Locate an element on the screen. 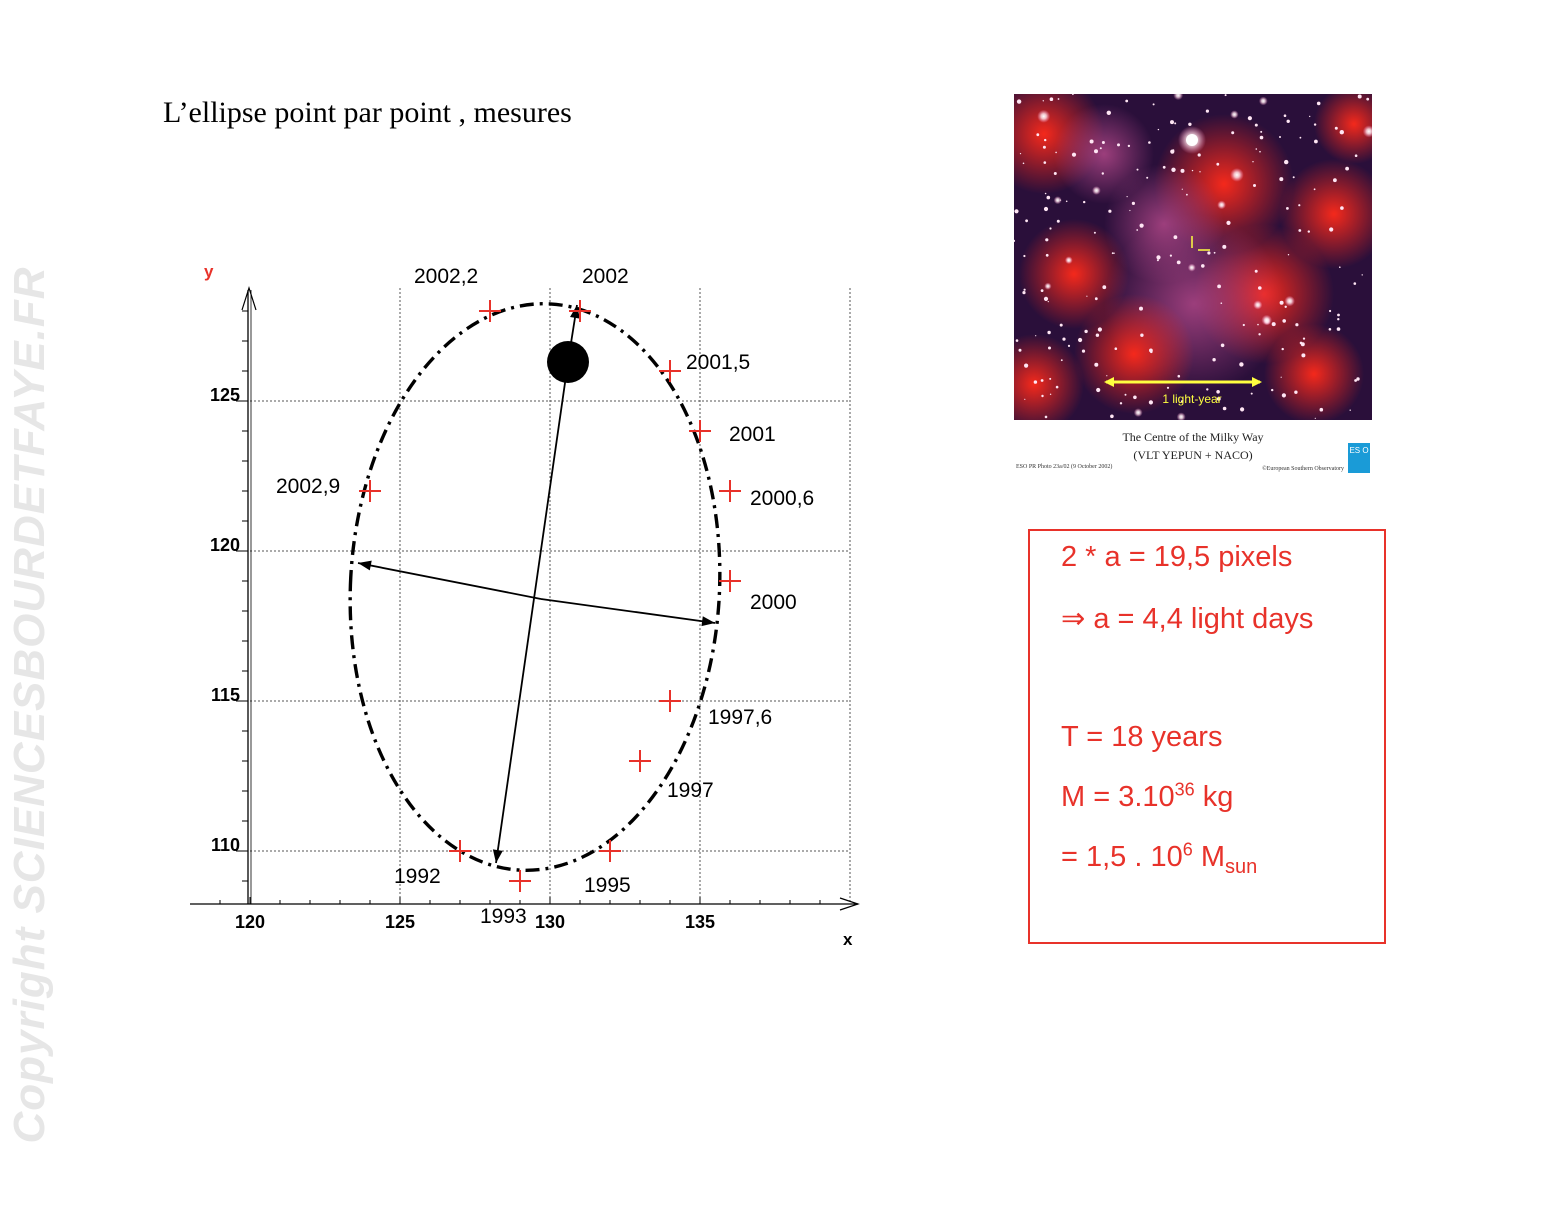 The image size is (1556, 1225). data-point-label: 1997 is located at coordinates (690, 790).